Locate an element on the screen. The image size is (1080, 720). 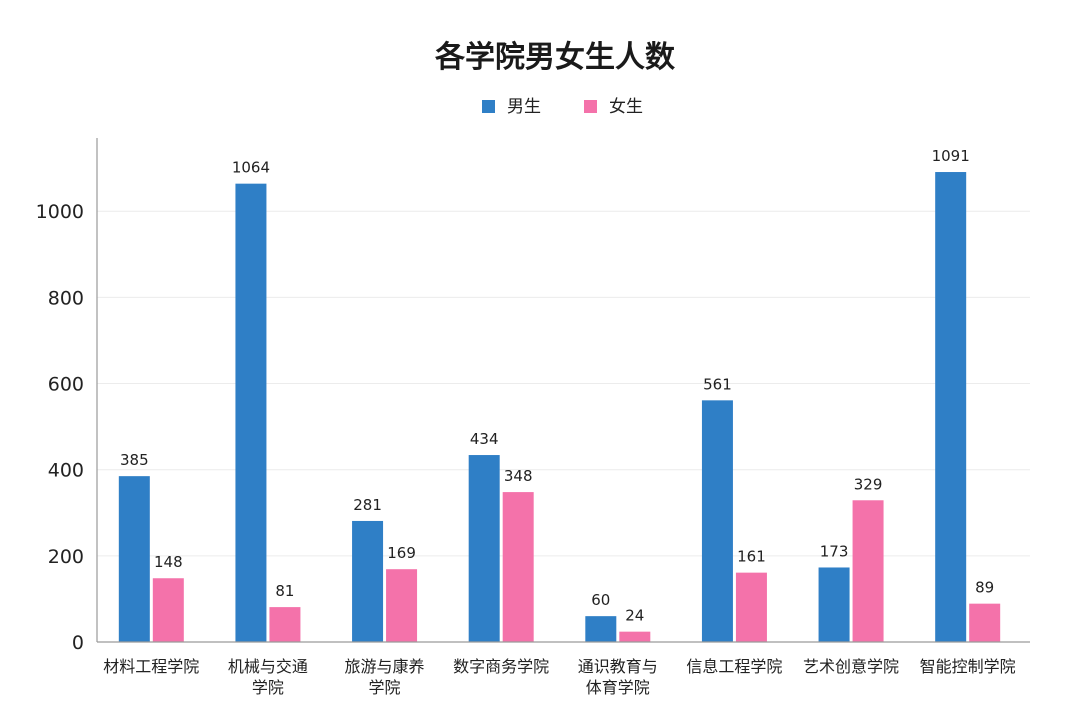
x-tick-label-line: 数字商务学院 is located at coordinates (501, 666).